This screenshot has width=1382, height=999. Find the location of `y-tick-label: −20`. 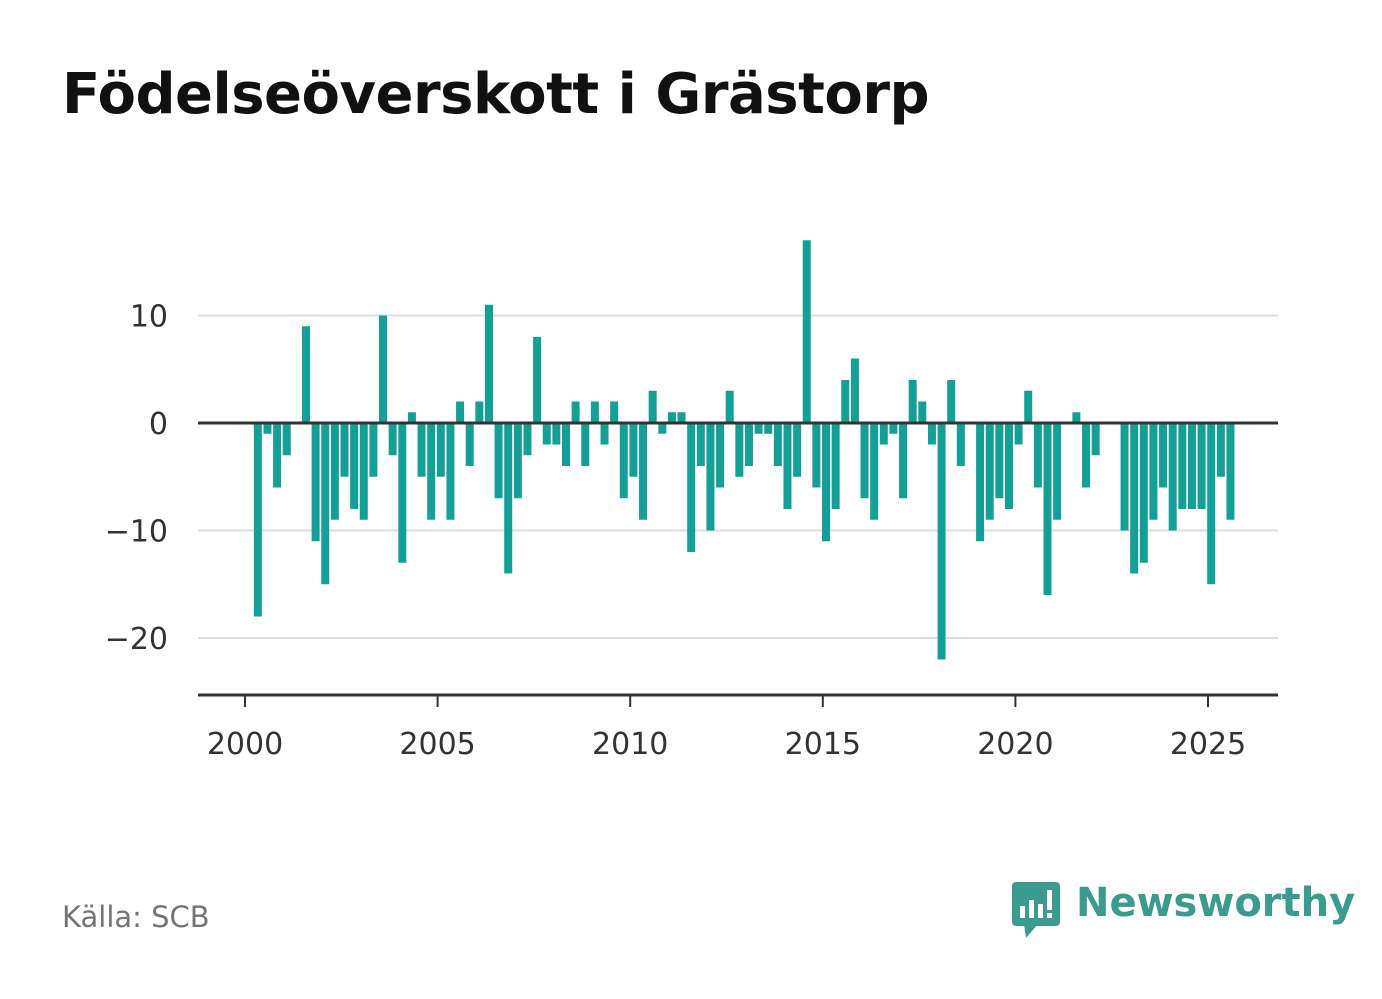

y-tick-label: −20 is located at coordinates (136, 639).